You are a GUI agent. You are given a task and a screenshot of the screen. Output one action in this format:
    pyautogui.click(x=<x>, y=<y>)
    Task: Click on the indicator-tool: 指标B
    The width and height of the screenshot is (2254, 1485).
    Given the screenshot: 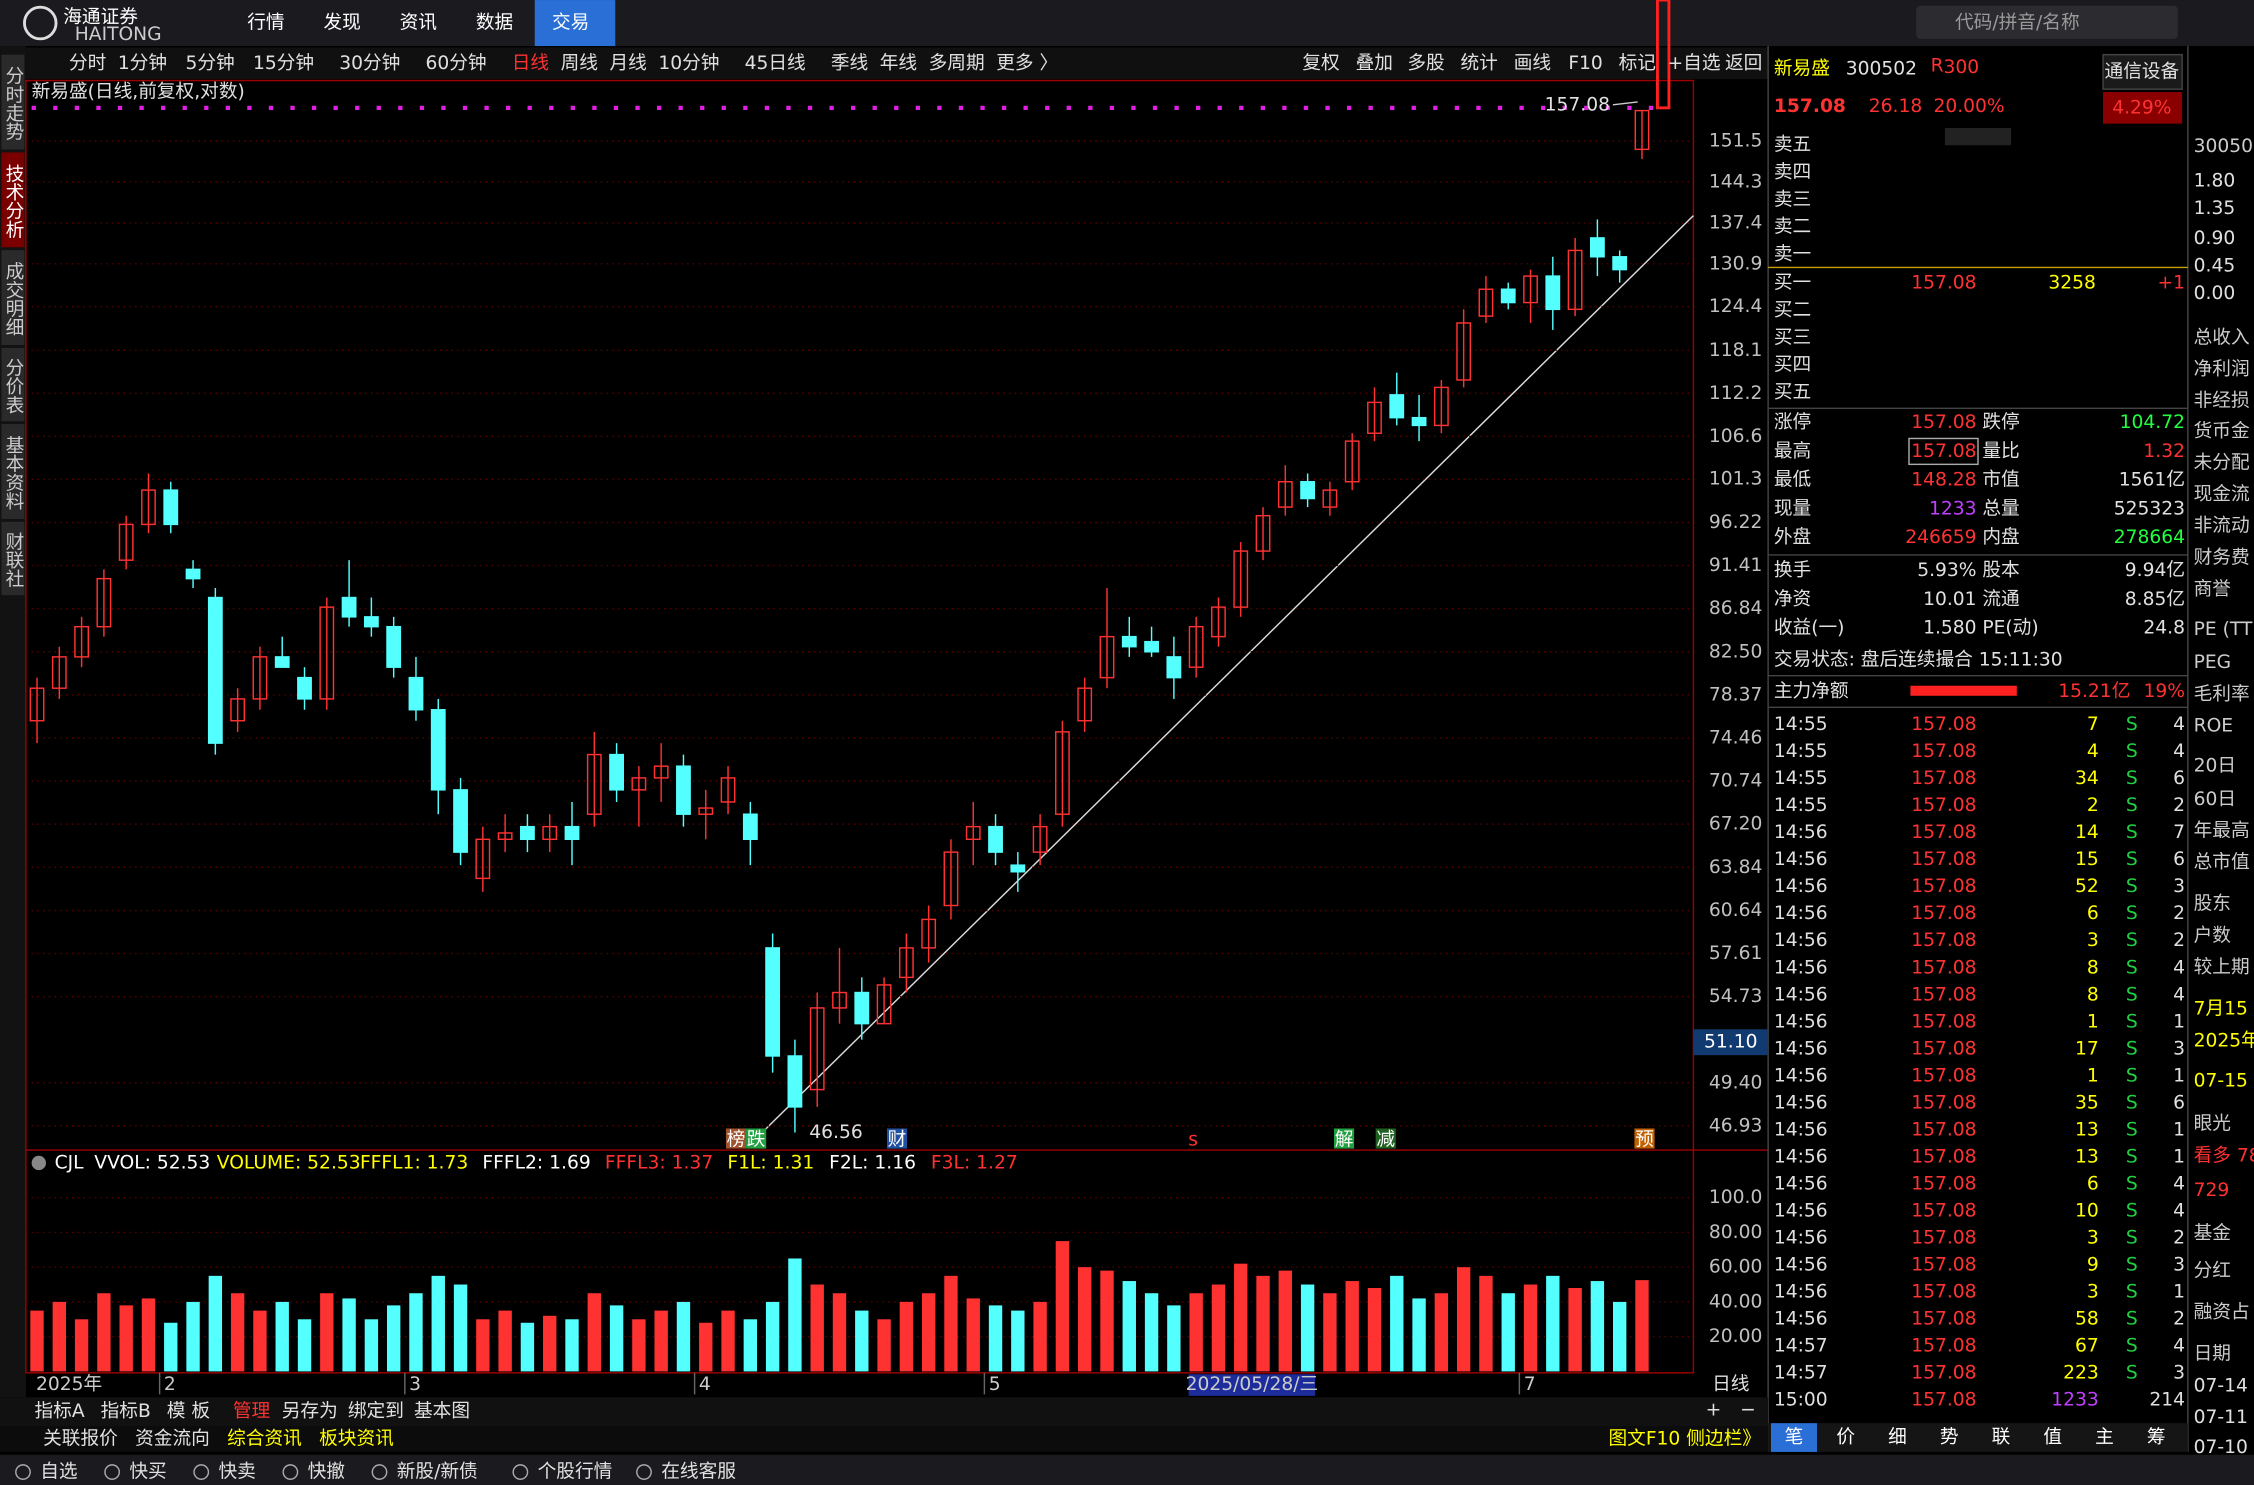 What is the action you would take?
    pyautogui.click(x=126, y=1411)
    